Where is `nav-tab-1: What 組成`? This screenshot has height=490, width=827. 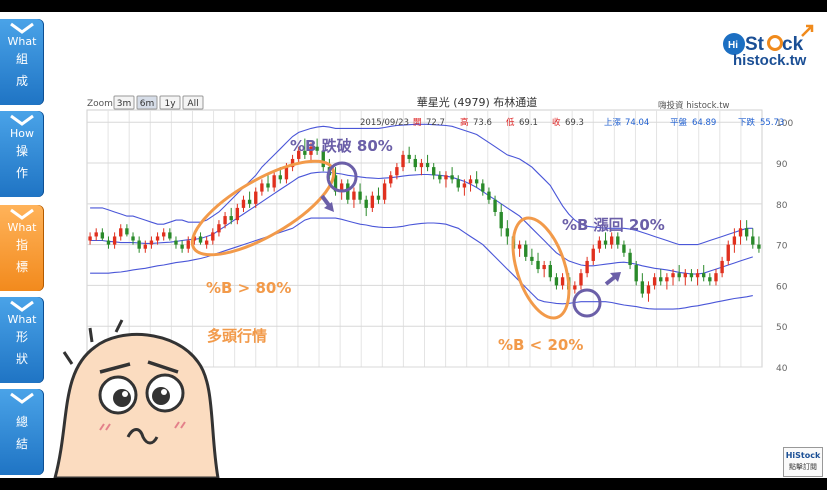
nav-tab-1: What 組成 is located at coordinates (22, 62).